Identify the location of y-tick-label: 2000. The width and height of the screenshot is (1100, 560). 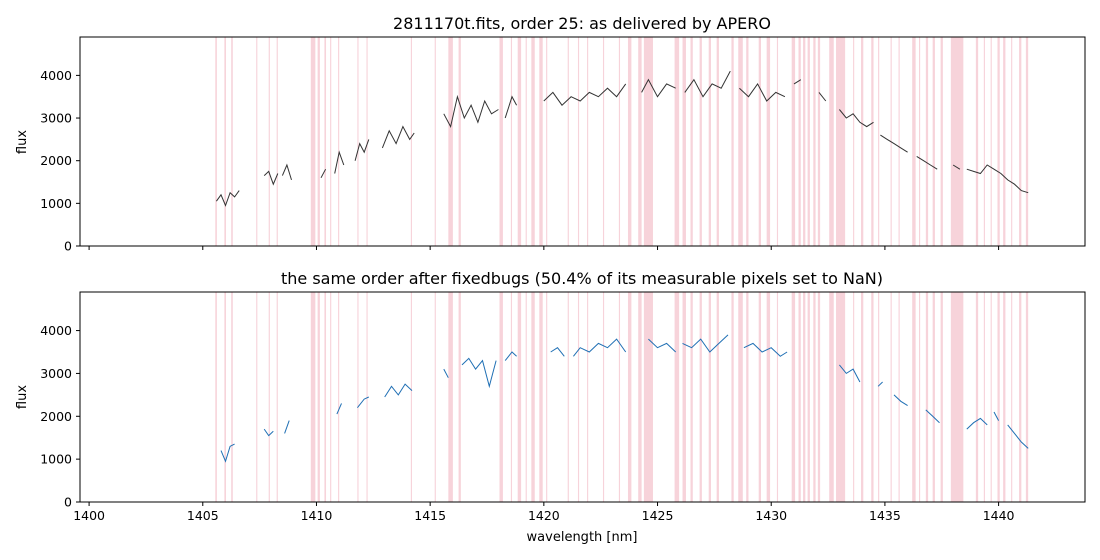
(56, 160).